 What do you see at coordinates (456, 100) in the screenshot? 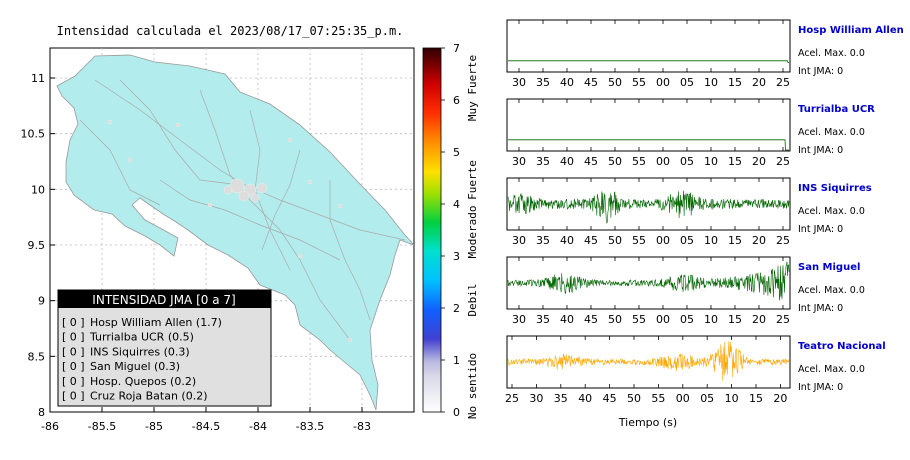
I see `colorbar-tick: 6` at bounding box center [456, 100].